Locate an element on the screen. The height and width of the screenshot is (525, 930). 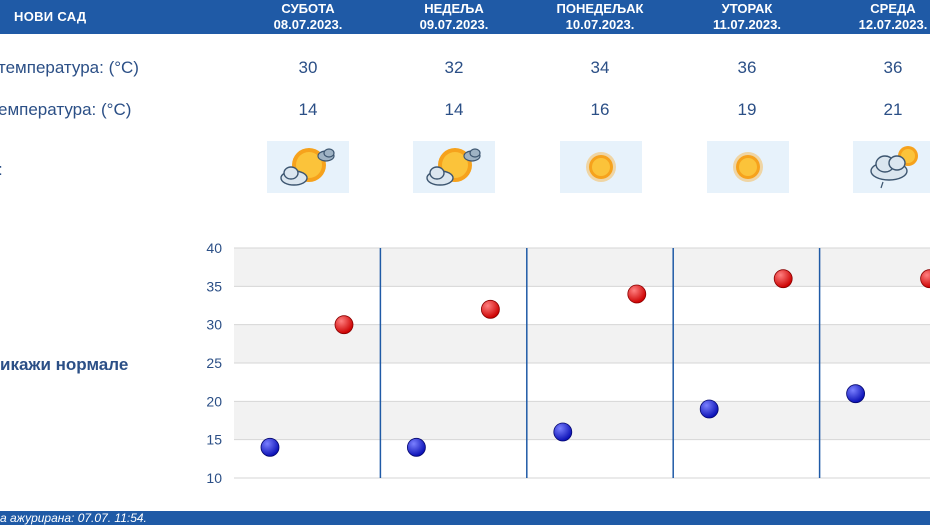
y-tick-label: 20 is located at coordinates (214, 401).